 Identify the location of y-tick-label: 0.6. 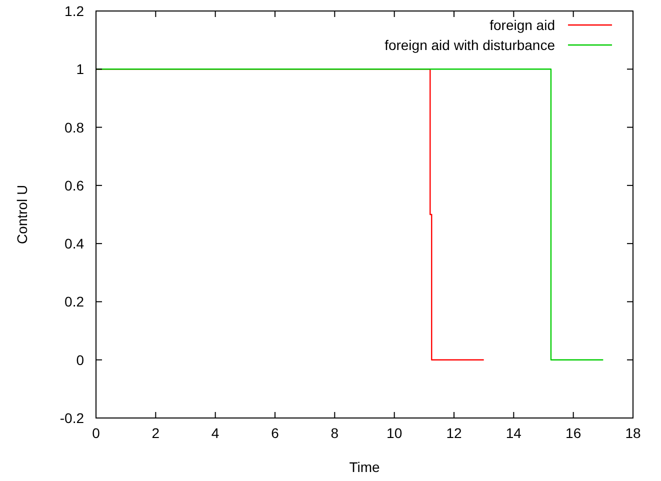
(74, 185).